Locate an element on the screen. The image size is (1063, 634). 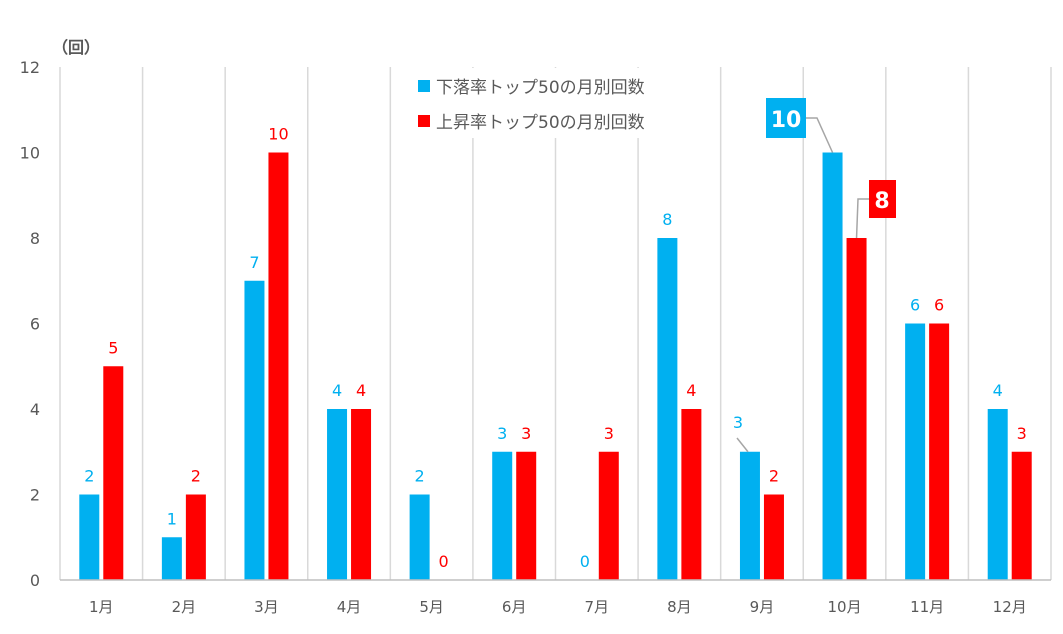
x-tick-label: 1月 is located at coordinates (101, 607).